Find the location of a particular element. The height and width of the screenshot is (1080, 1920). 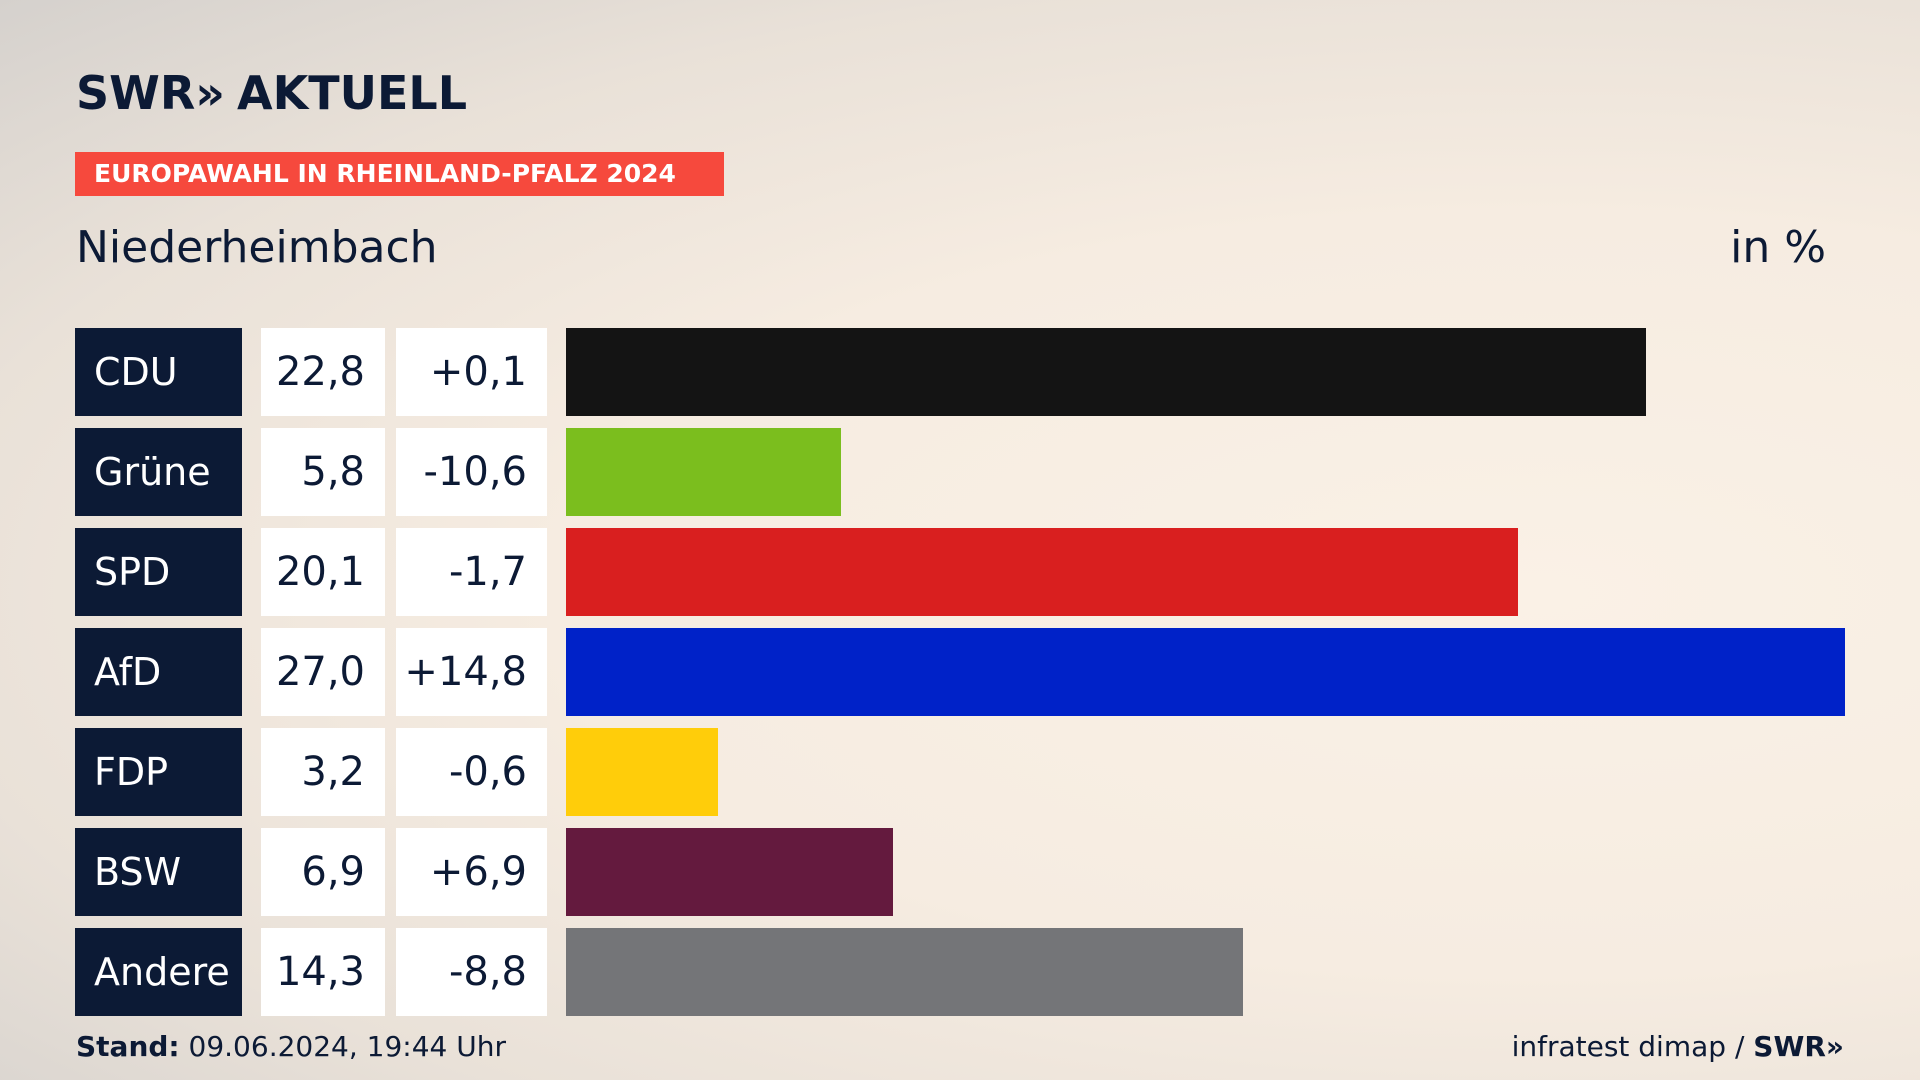

source-logo: SWR» is located at coordinates (1798, 1046).